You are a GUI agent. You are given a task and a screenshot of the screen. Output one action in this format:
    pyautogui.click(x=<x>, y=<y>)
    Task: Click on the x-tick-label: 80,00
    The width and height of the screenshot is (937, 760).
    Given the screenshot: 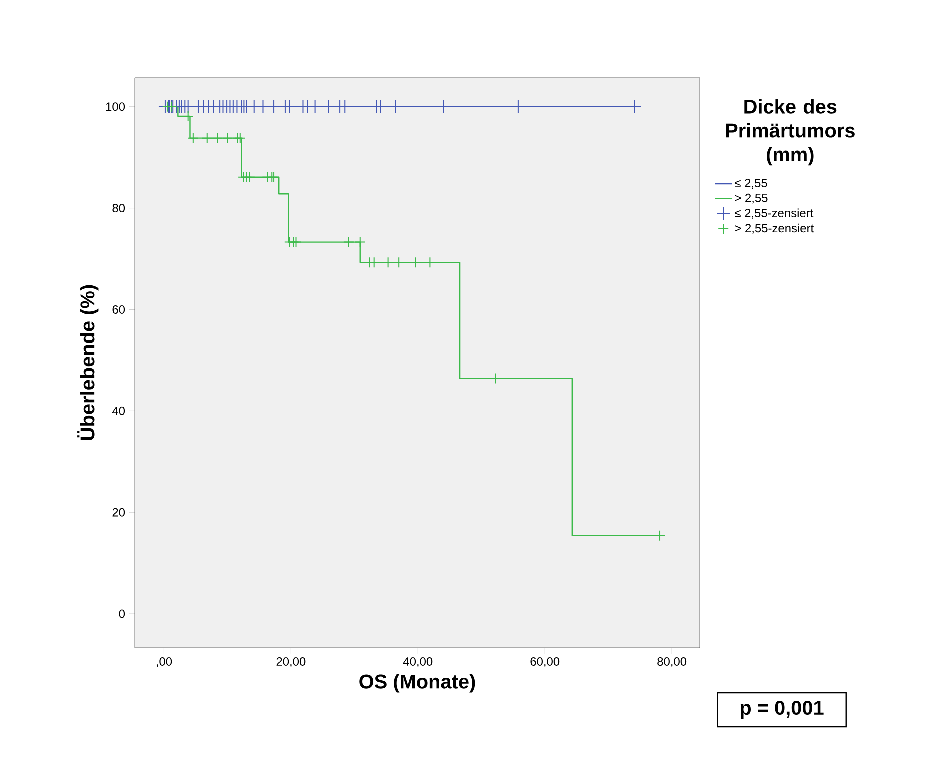 What is the action you would take?
    pyautogui.click(x=672, y=663)
    